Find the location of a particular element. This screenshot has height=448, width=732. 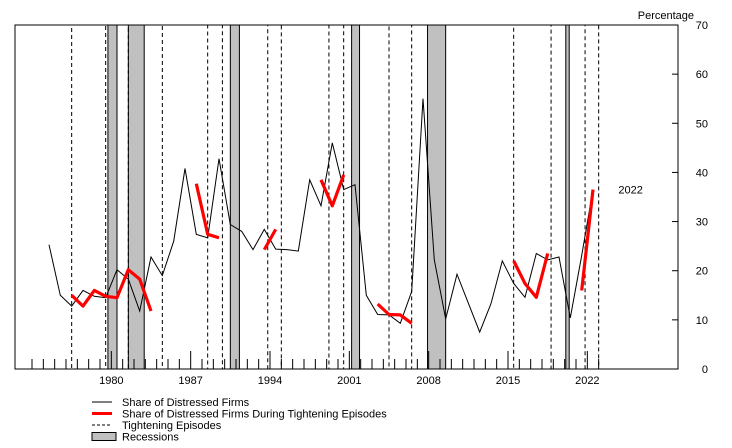

y-tick-label: 0 is located at coordinates (705, 370).